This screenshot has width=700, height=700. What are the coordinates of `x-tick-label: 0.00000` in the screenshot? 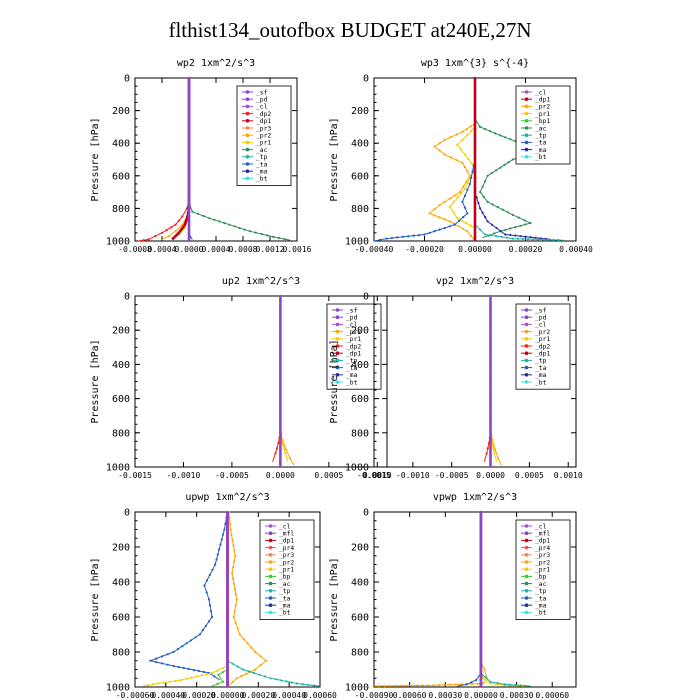 It's located at (228, 695).